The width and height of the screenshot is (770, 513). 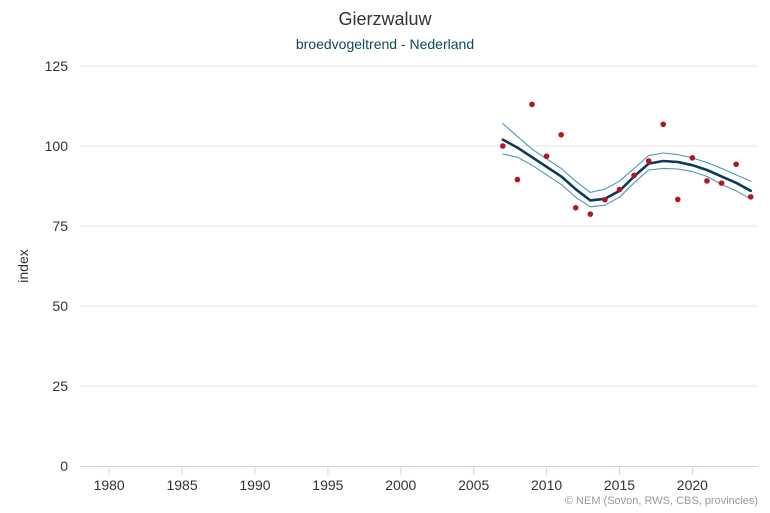 I want to click on chart-title: Gierzwaluw, so click(x=385, y=19).